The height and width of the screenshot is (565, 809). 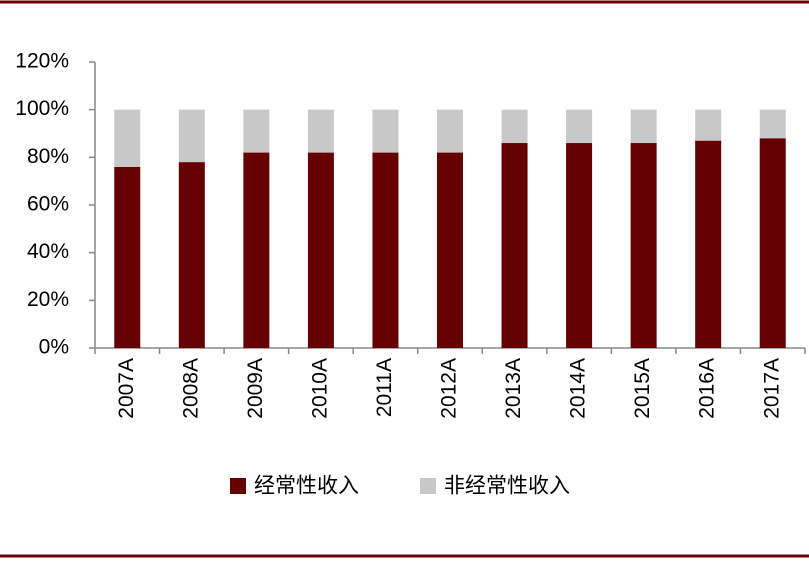 I want to click on x-tick-label: 2015A, so click(x=642, y=388).